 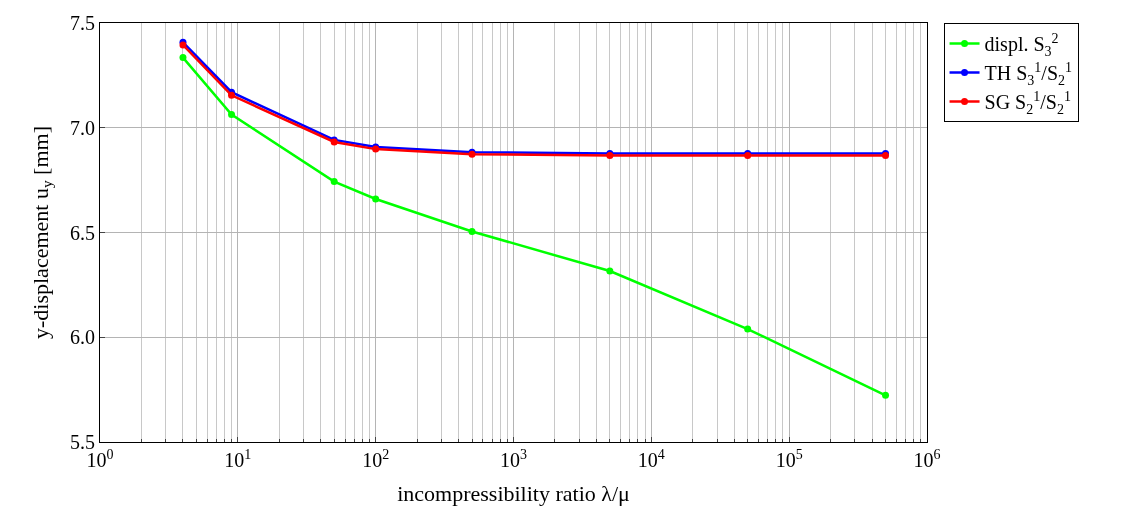 I want to click on x-tick-label: 10$^{1}$, so click(x=238, y=458).